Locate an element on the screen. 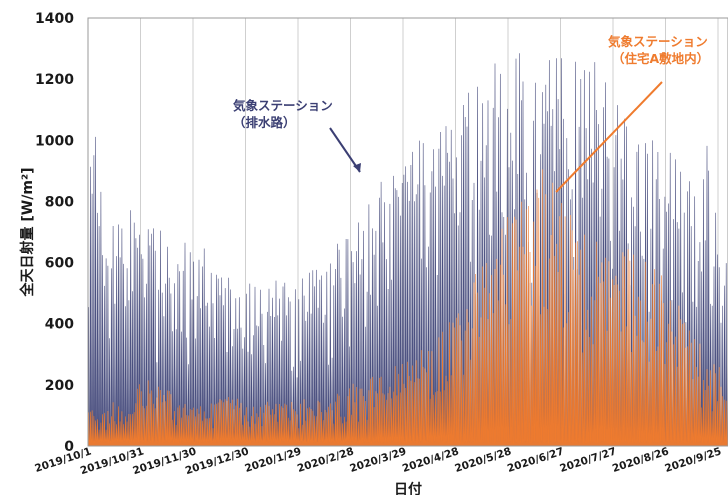 The image size is (728, 500). x-tick-label: 2020/7/27 is located at coordinates (588, 460).